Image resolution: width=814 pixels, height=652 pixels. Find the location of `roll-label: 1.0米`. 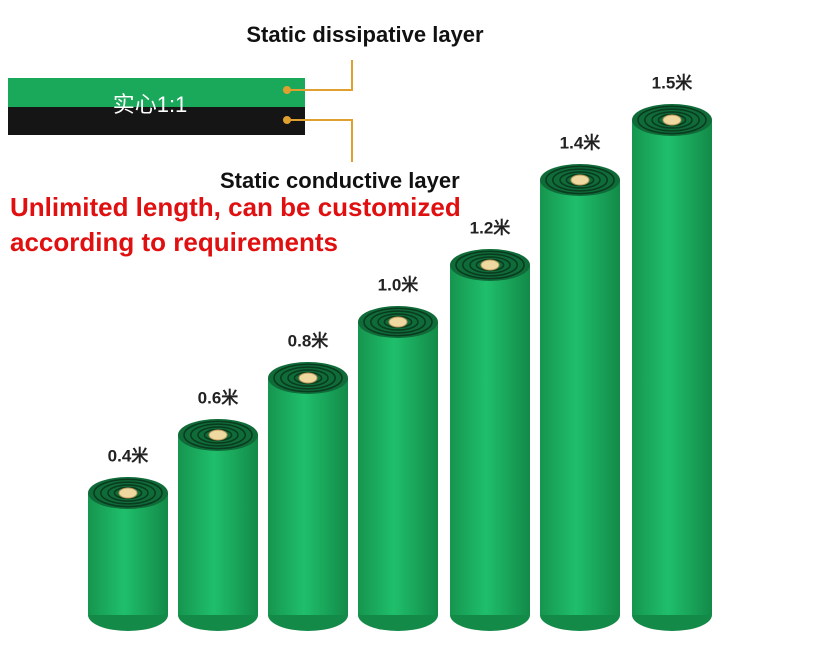

roll-label: 1.0米 is located at coordinates (399, 284).